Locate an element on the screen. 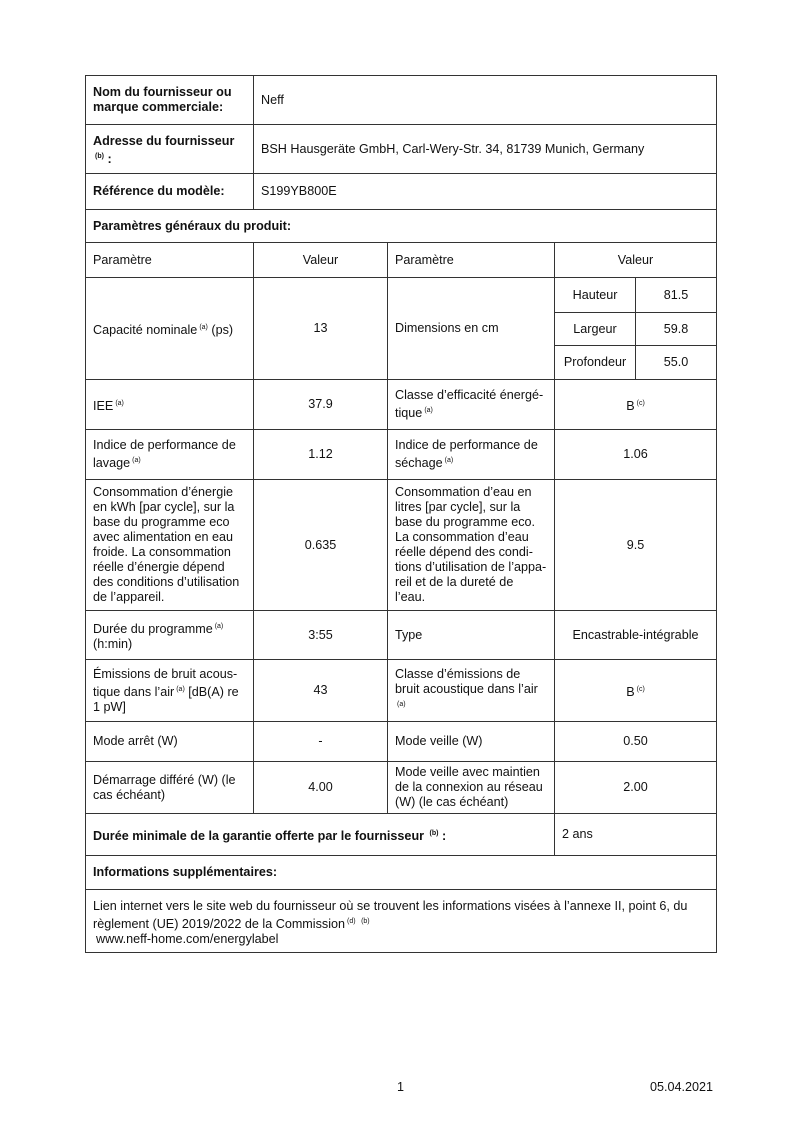  energy-consumption-value: 0.635 is located at coordinates (320, 545).